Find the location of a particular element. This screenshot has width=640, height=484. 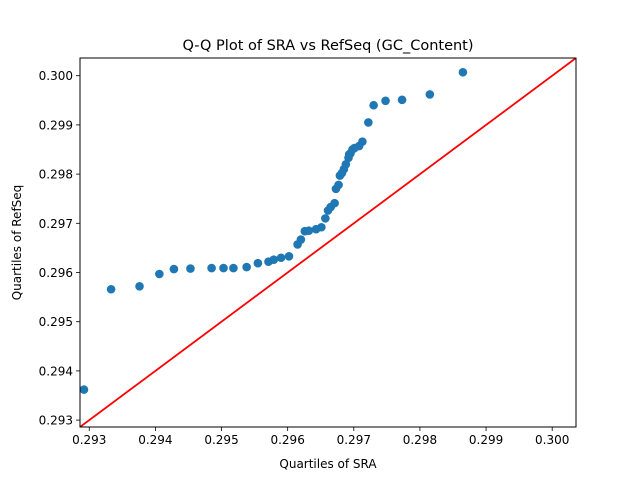

x-axis-label: Quartiles of SRA is located at coordinates (328, 464).